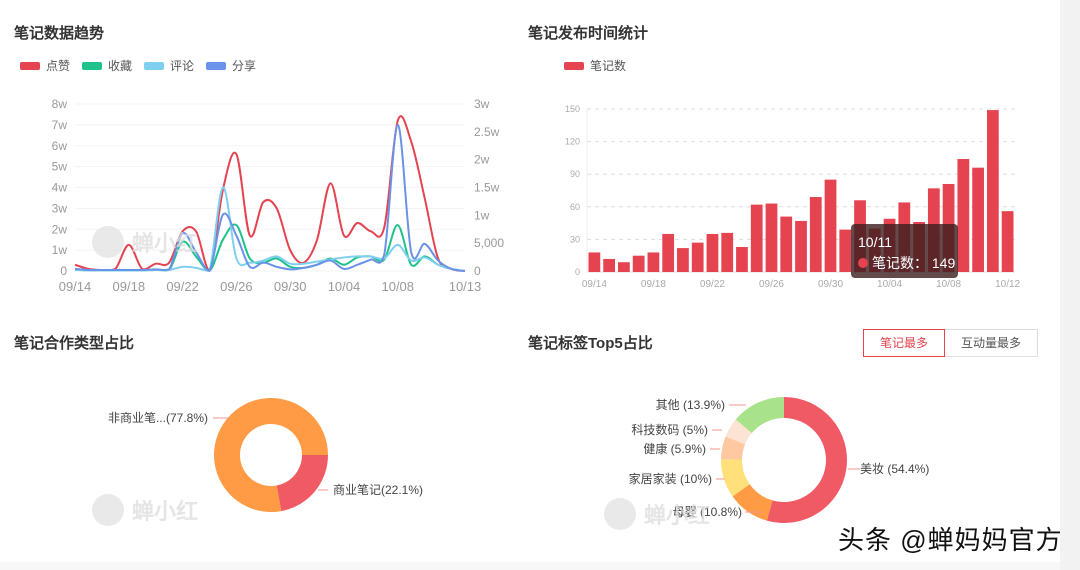 This screenshot has width=1080, height=570. I want to click on donut-slice-美妆, so click(806, 460).